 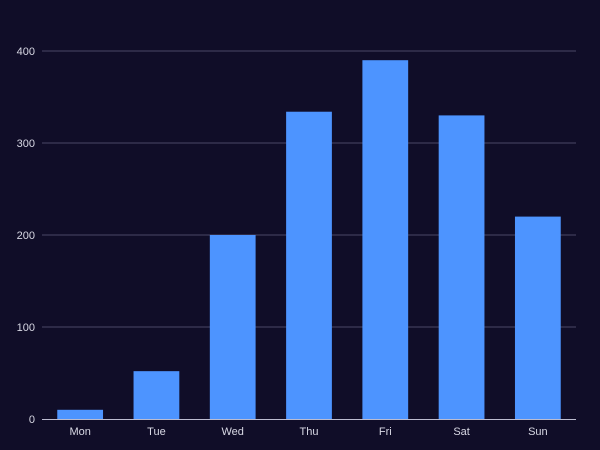 What do you see at coordinates (26, 328) in the screenshot?
I see `y-tick-label: 100` at bounding box center [26, 328].